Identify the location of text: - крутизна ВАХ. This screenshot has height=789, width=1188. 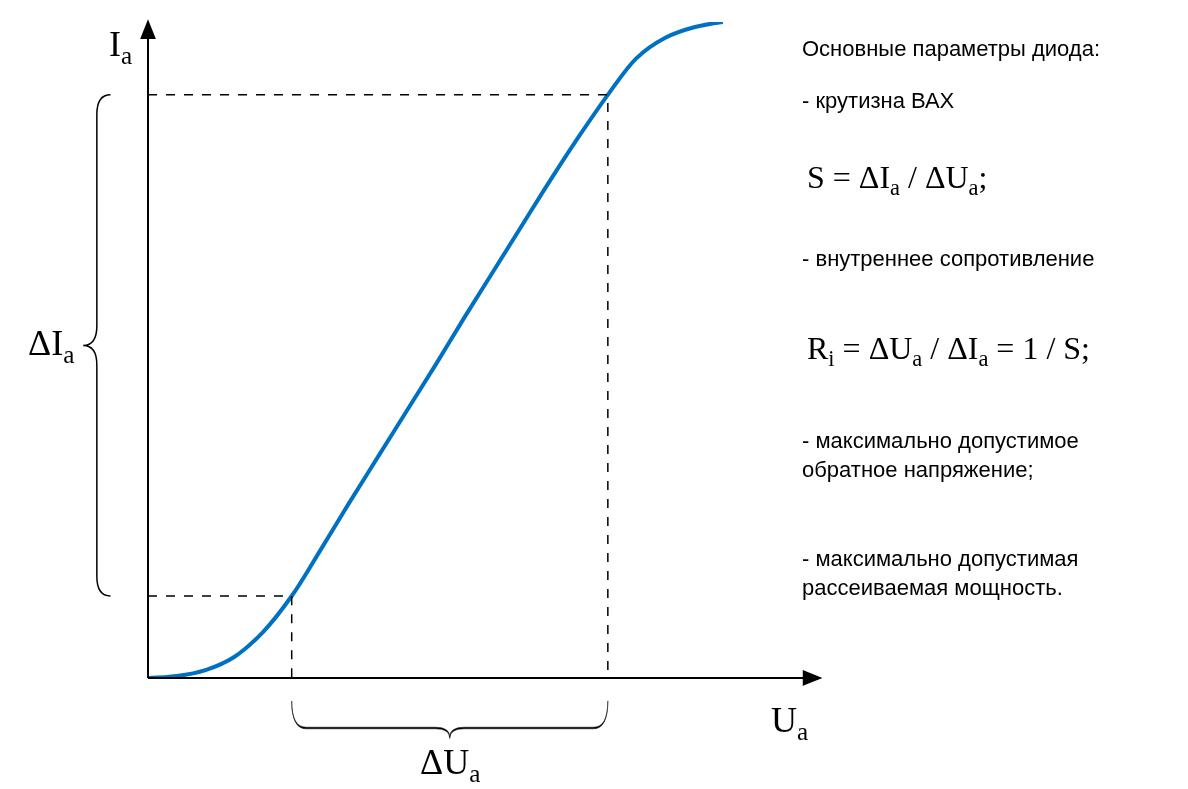
(878, 100).